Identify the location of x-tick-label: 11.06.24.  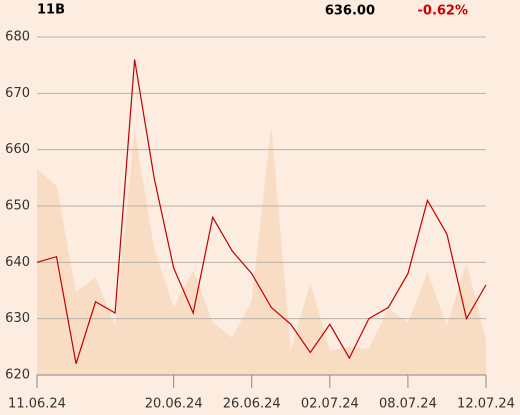
(37, 404).